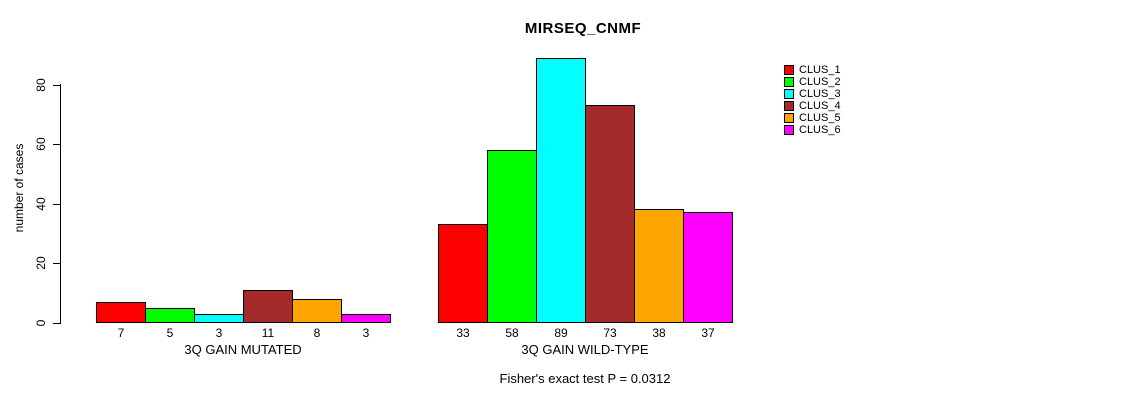 This screenshot has width=1140, height=400. I want to click on bar-clus_4-group0, so click(268, 306).